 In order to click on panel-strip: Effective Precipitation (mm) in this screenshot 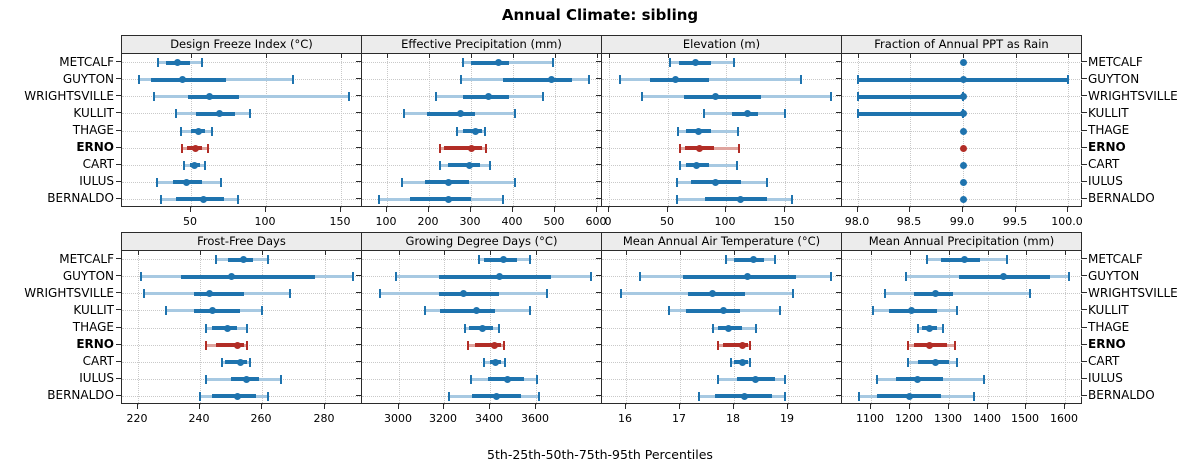, I will do `click(481, 44)`.